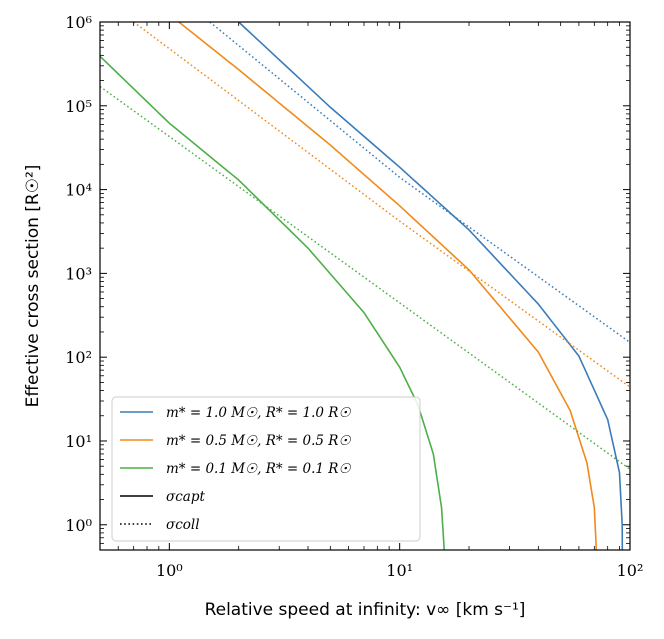  I want to click on y-tick-label: 10⁴, so click(78, 190).